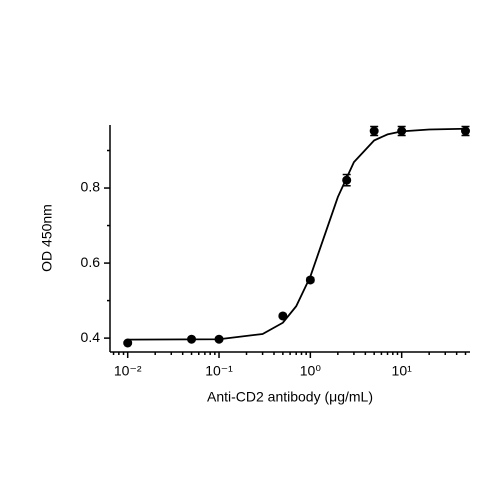 This screenshot has width=500, height=500. Describe the element at coordinates (219, 371) in the screenshot. I see `x-tick-label: 10⁻¹` at that location.